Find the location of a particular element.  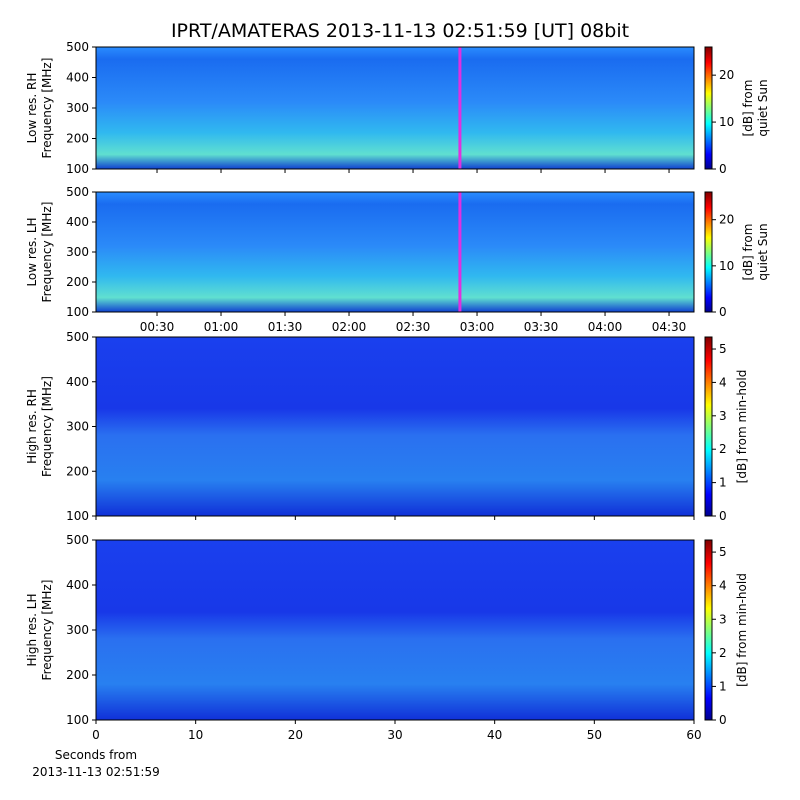

x-tick-label: 04:30 is located at coordinates (669, 327).